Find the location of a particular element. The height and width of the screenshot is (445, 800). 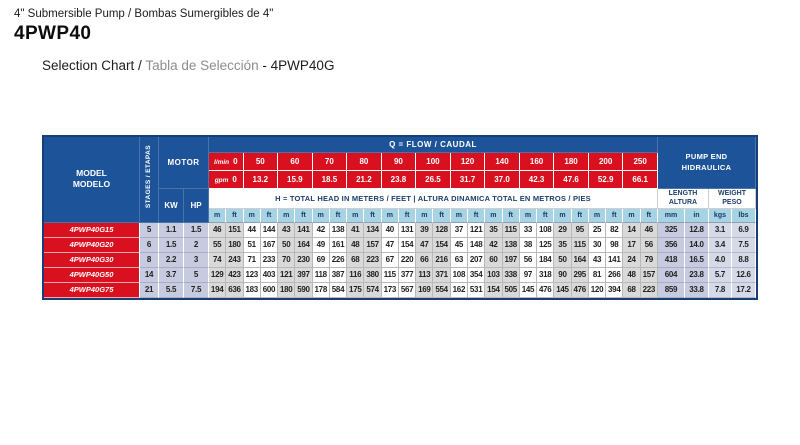

flow-lmin-value-cell: 100 is located at coordinates (433, 162).